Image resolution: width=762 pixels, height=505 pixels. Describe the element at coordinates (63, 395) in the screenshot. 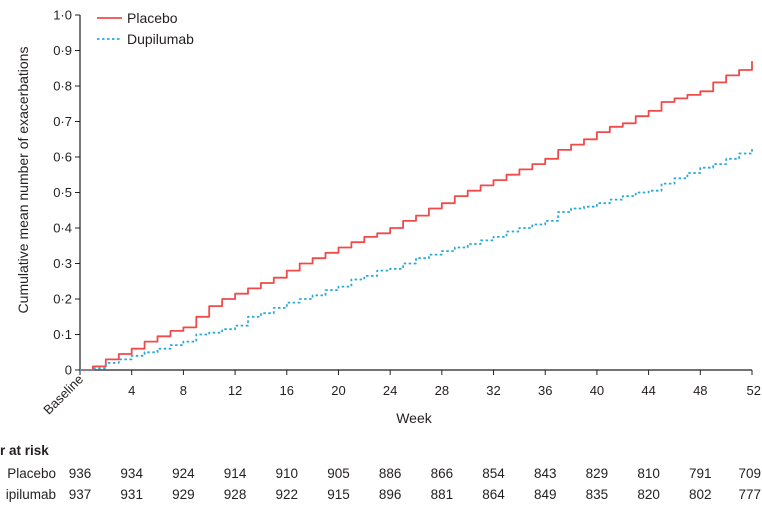

I see `x-tick-label: Baseline` at that location.